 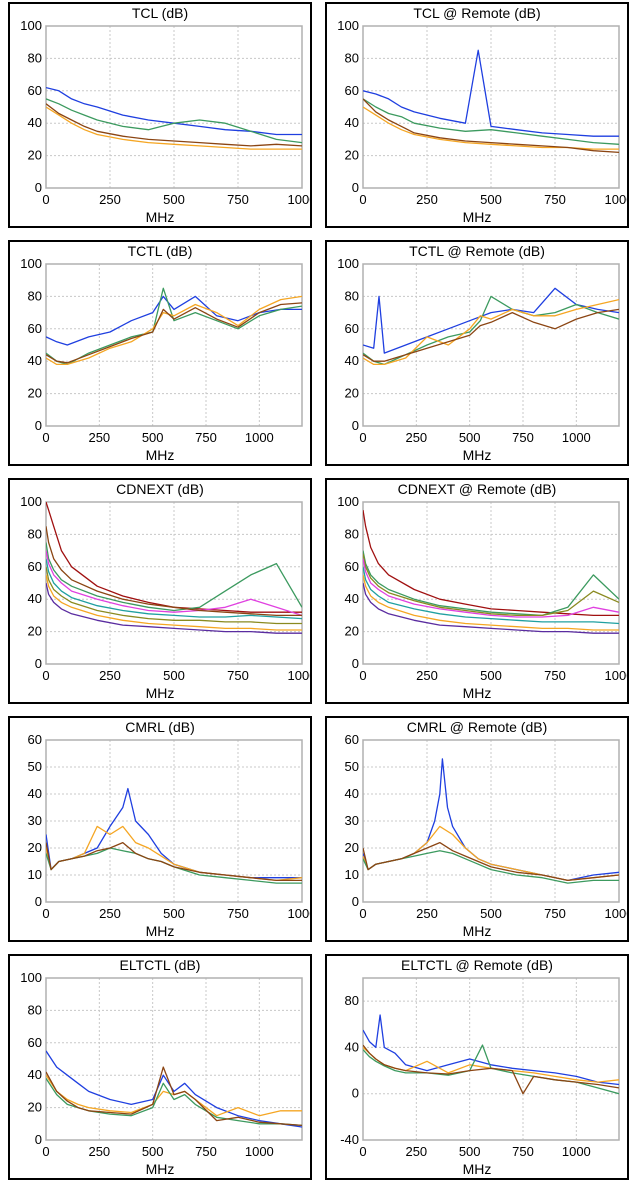 I want to click on chart-title: TCL (dB), so click(x=160, y=13).